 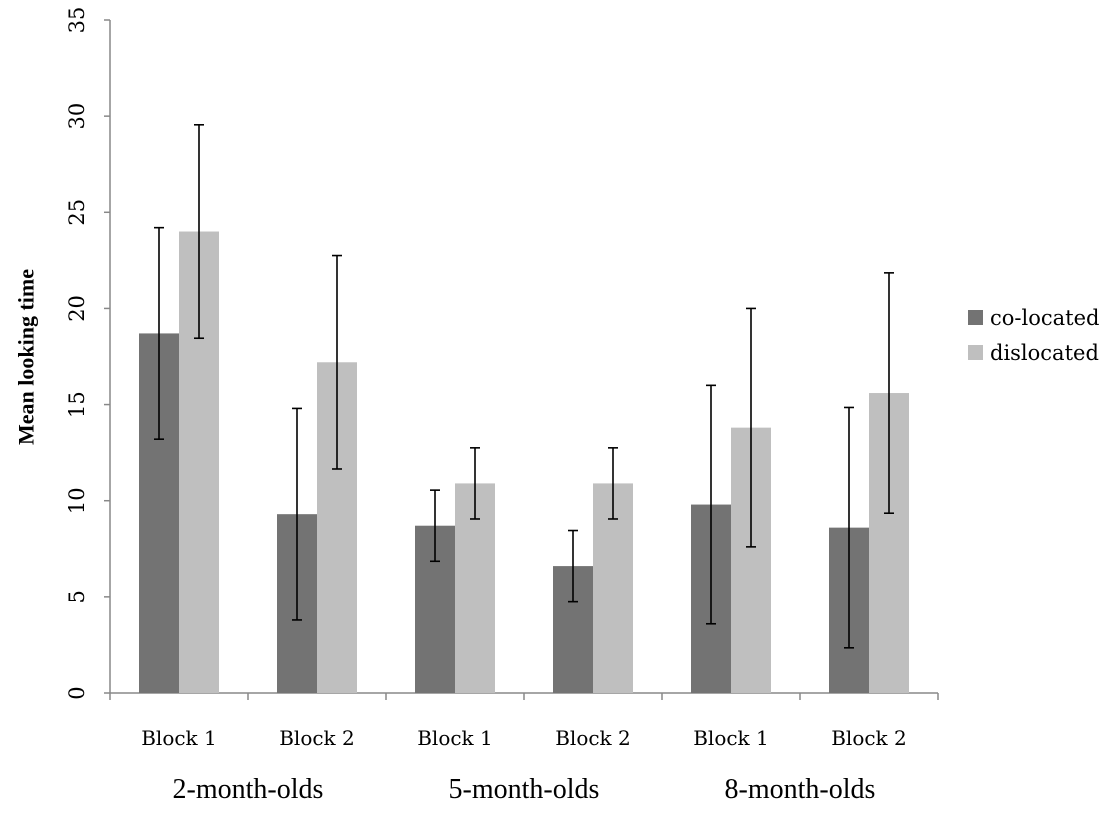 What do you see at coordinates (248, 789) in the screenshot?
I see `group-label: 2-month-olds` at bounding box center [248, 789].